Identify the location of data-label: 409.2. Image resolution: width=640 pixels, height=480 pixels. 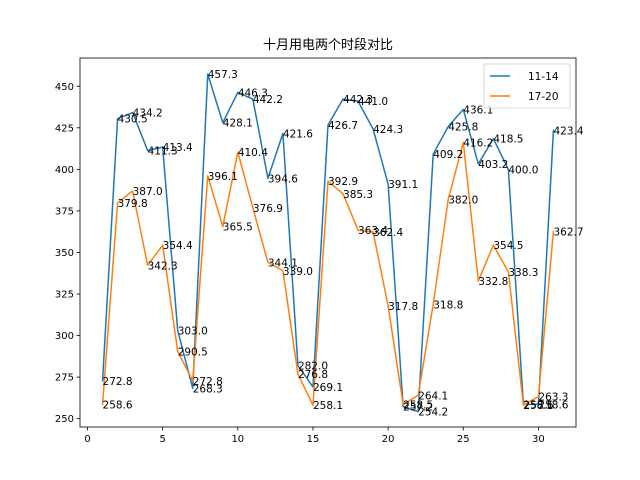
(448, 155).